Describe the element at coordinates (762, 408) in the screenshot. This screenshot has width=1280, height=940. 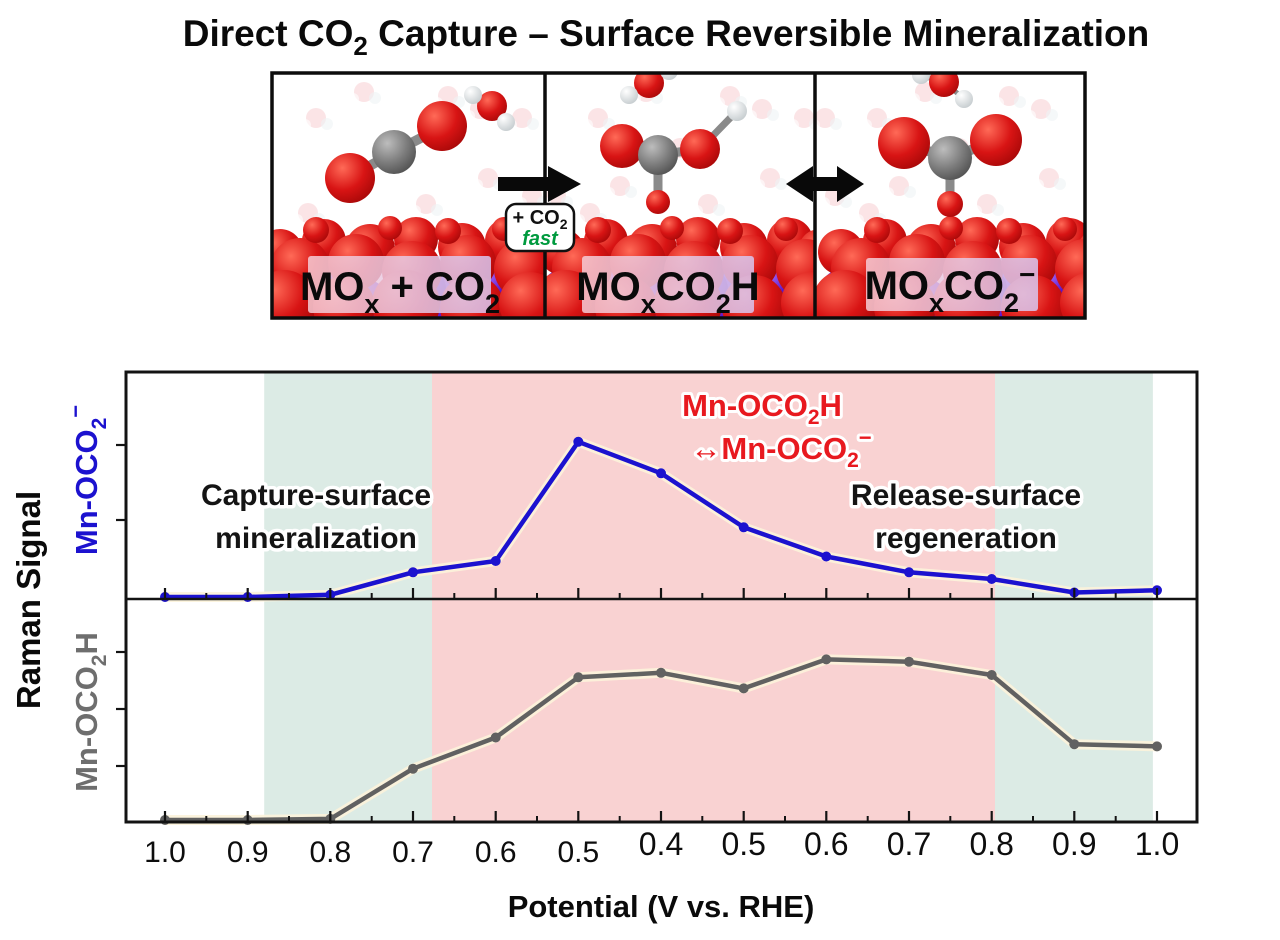
I see `equilibrium-annotation-line1: Mn-OCO2H` at that location.